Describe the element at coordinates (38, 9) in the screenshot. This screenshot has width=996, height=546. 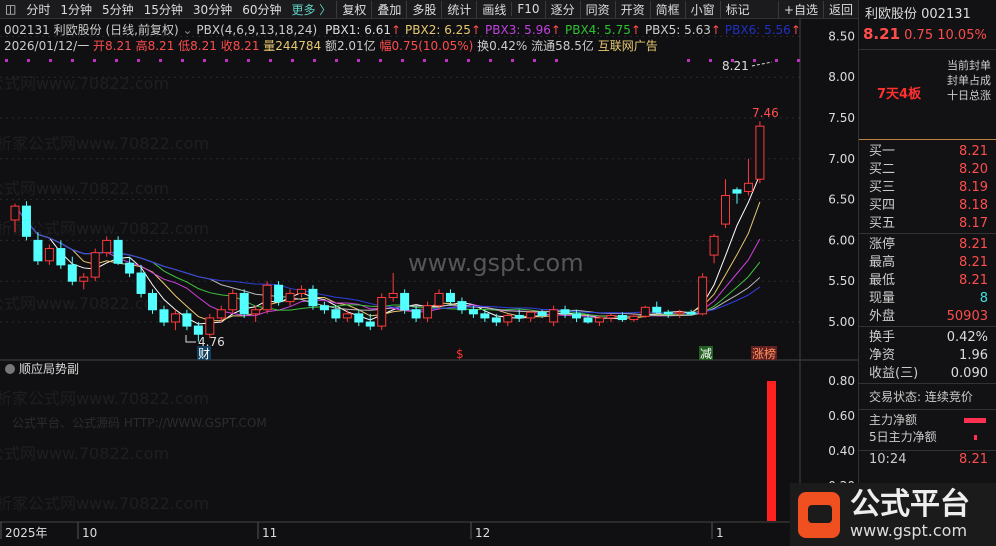
I see `toolbar-item: 分时` at that location.